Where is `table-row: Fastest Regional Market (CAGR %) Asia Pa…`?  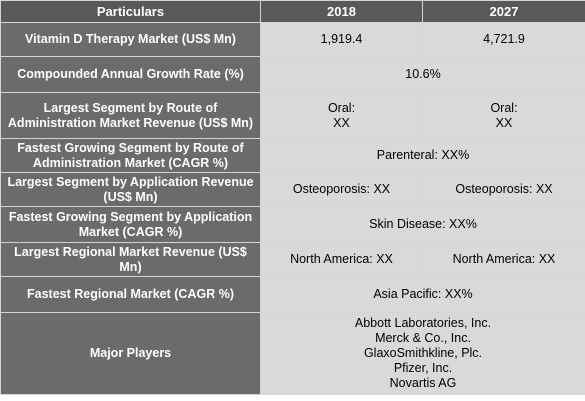 table-row: Fastest Regional Market (CAGR %) Asia Pa… is located at coordinates (292, 294).